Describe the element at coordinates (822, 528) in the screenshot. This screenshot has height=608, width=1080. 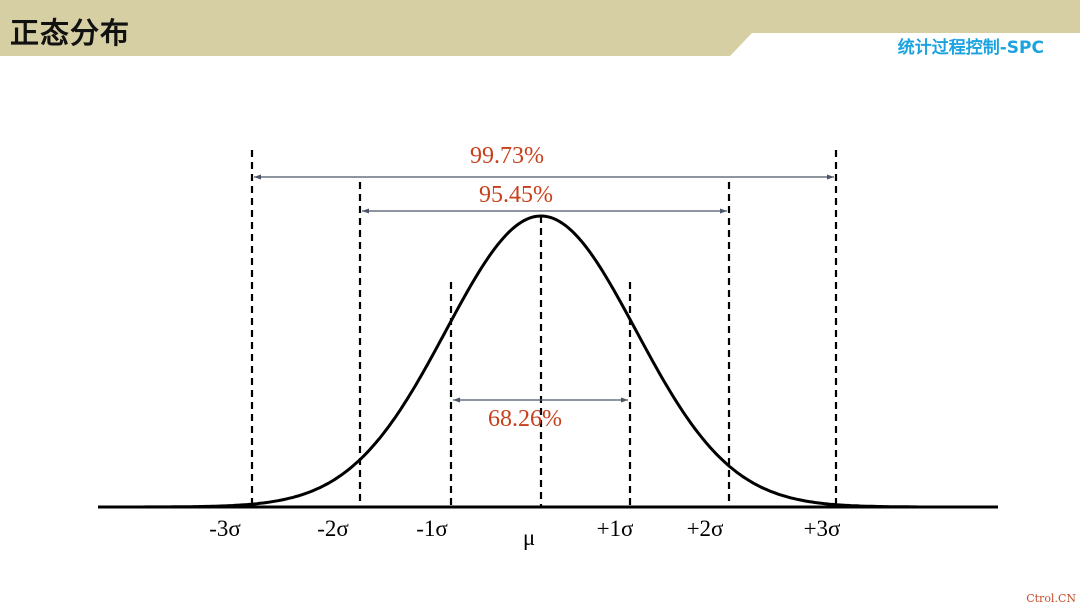
I see `axis-label-plus-3sigma: +3σ` at that location.